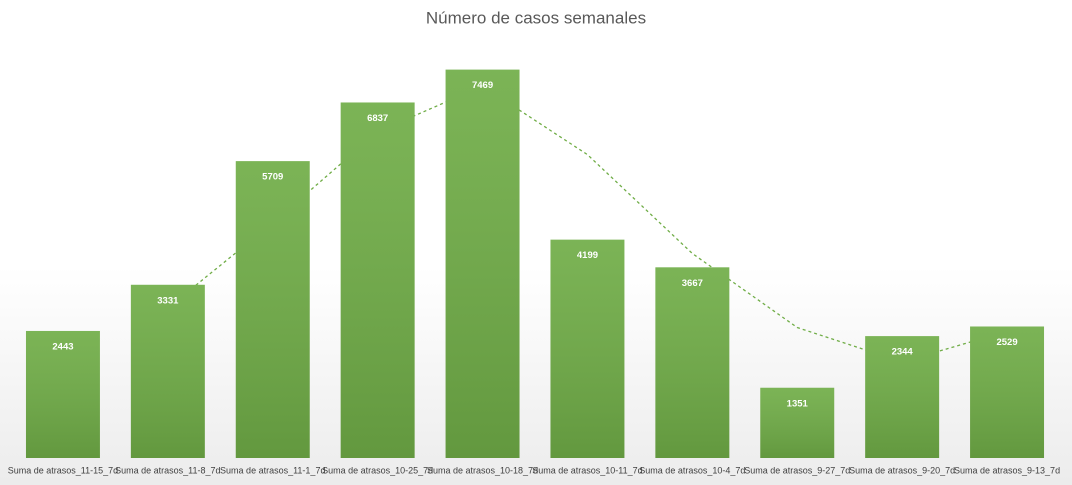 The image size is (1072, 485). Describe the element at coordinates (587, 470) in the screenshot. I see `x-tick-label: Suma de atrasos_10-11_7d` at that location.